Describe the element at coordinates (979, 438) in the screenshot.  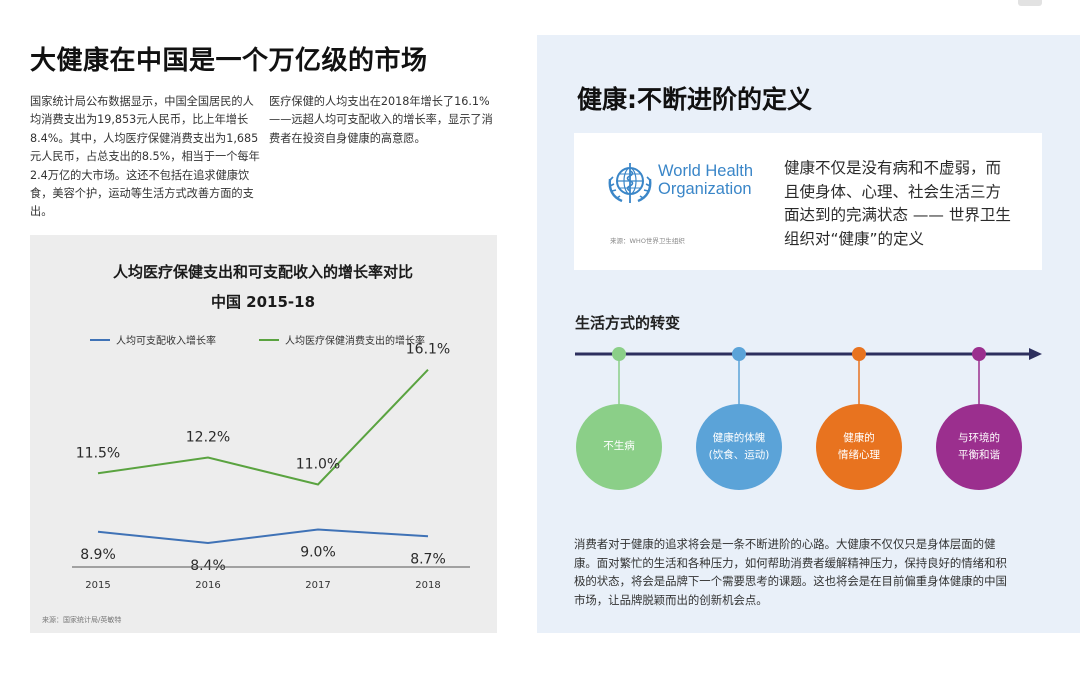
I see `stage-4-line-1: 与环境的` at that location.